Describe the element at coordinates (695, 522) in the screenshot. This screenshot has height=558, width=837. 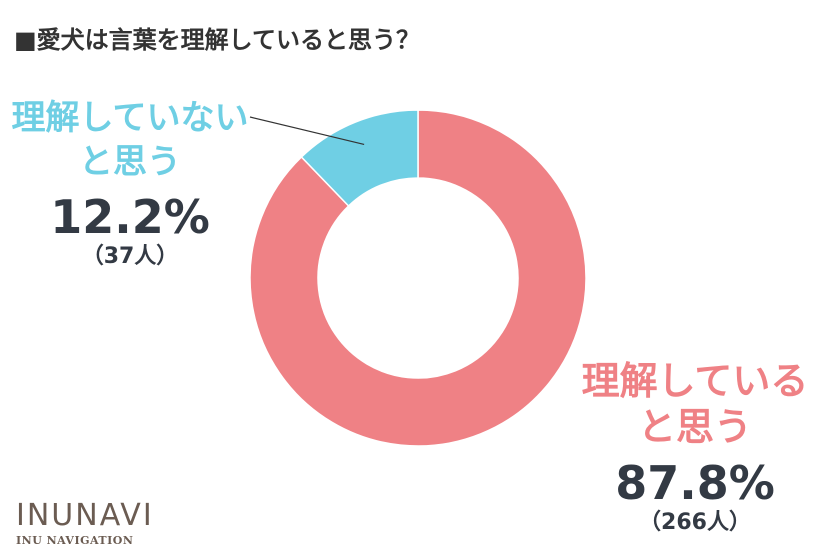
I see `count-understand: （266人）` at that location.